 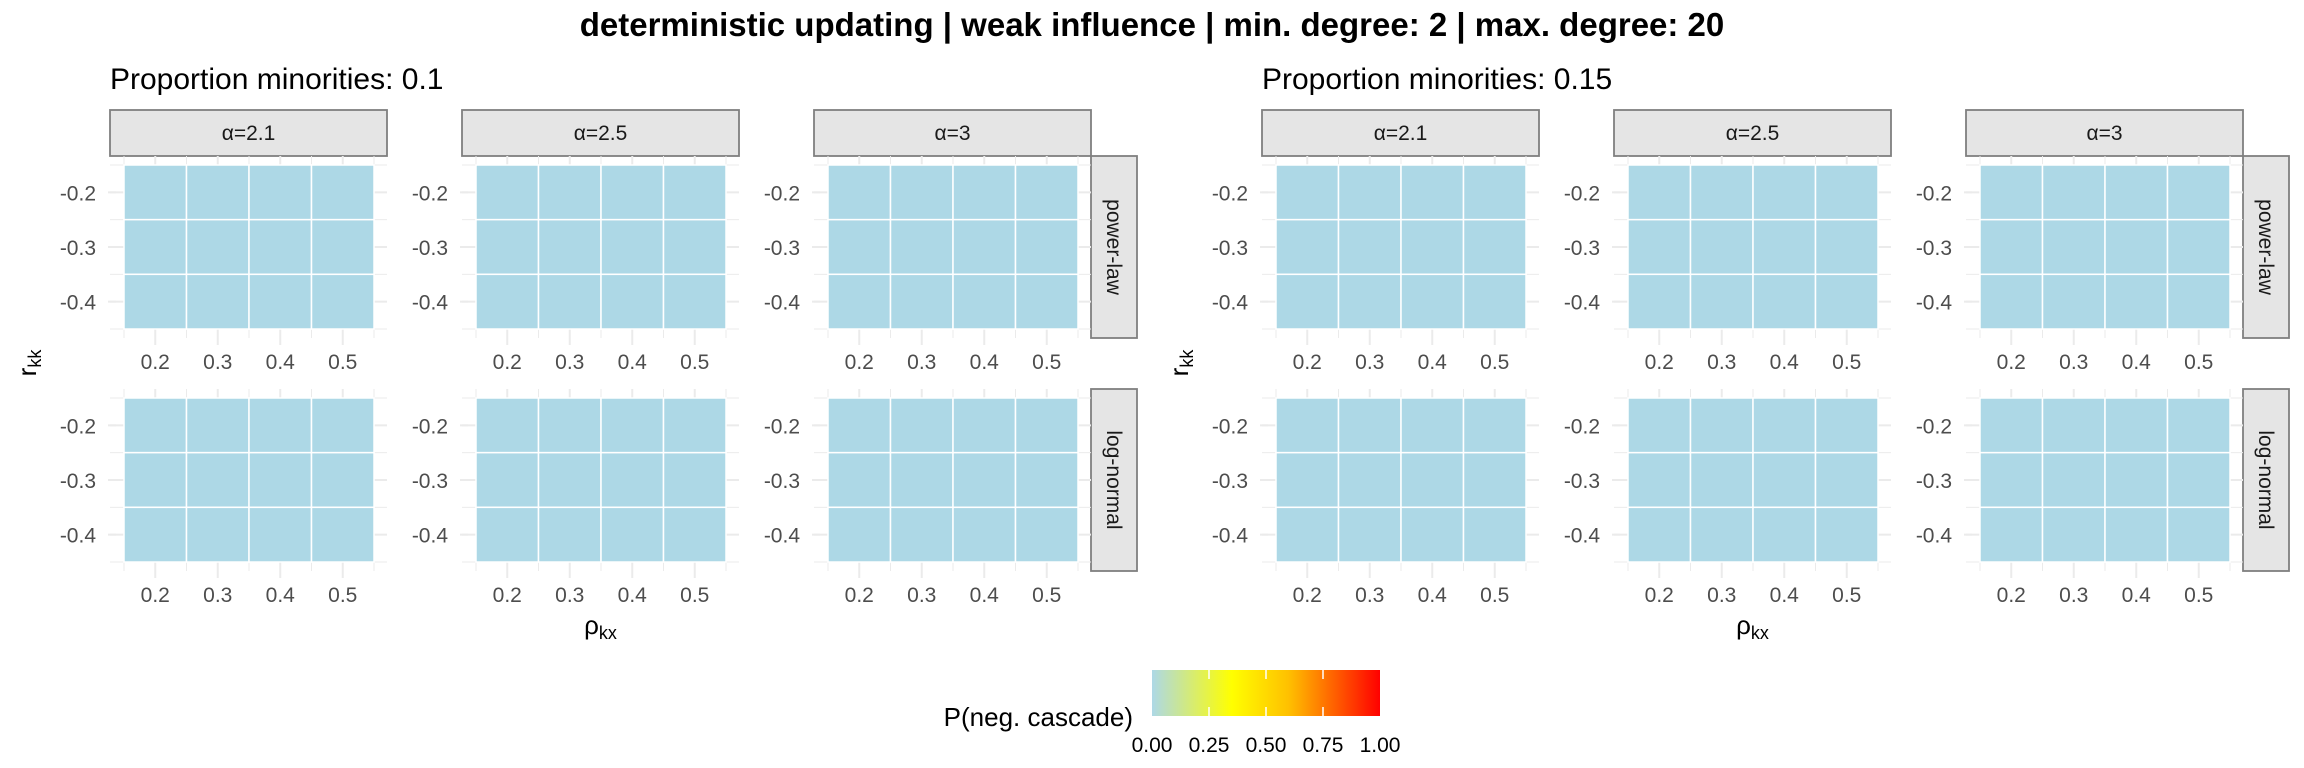 What do you see at coordinates (1209, 745) in the screenshot?
I see `colorbar-tick-label: 0.25` at bounding box center [1209, 745].